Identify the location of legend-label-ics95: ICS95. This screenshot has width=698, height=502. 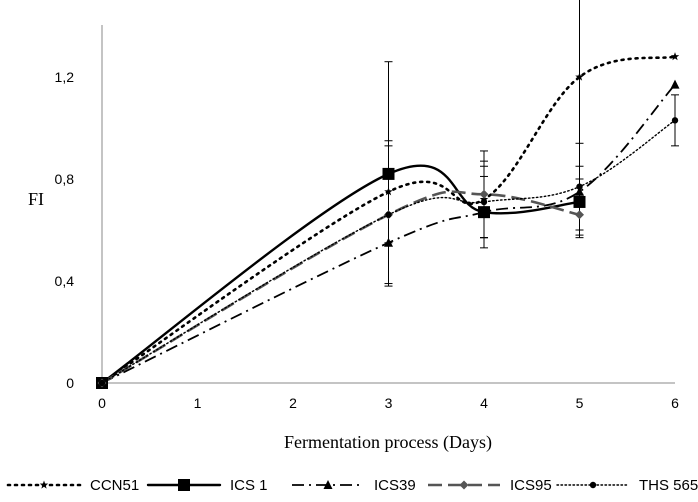
(531, 485).